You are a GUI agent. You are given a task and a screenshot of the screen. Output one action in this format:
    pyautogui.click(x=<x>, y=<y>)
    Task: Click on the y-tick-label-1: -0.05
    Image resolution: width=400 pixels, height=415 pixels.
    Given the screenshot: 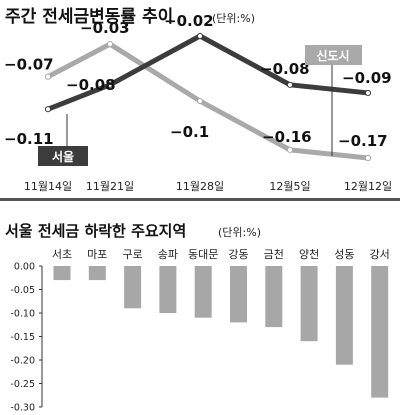 What is the action you would take?
    pyautogui.click(x=22, y=290)
    